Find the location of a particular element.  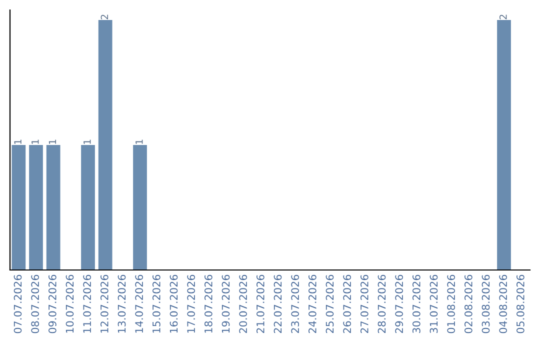

x-tick-label: 19.07.2026 is located at coordinates (226, 303).